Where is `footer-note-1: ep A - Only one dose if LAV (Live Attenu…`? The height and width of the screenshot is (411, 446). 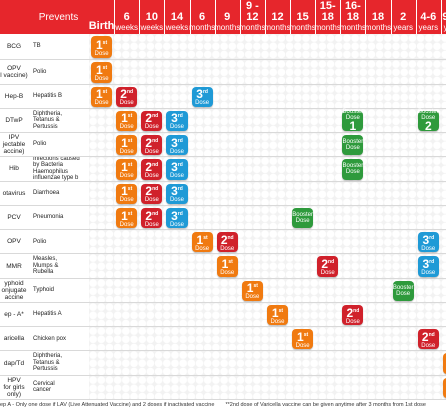 footer-note-1: ep A - Only one dose if LAV (Live Attenu… is located at coordinates (107, 405).